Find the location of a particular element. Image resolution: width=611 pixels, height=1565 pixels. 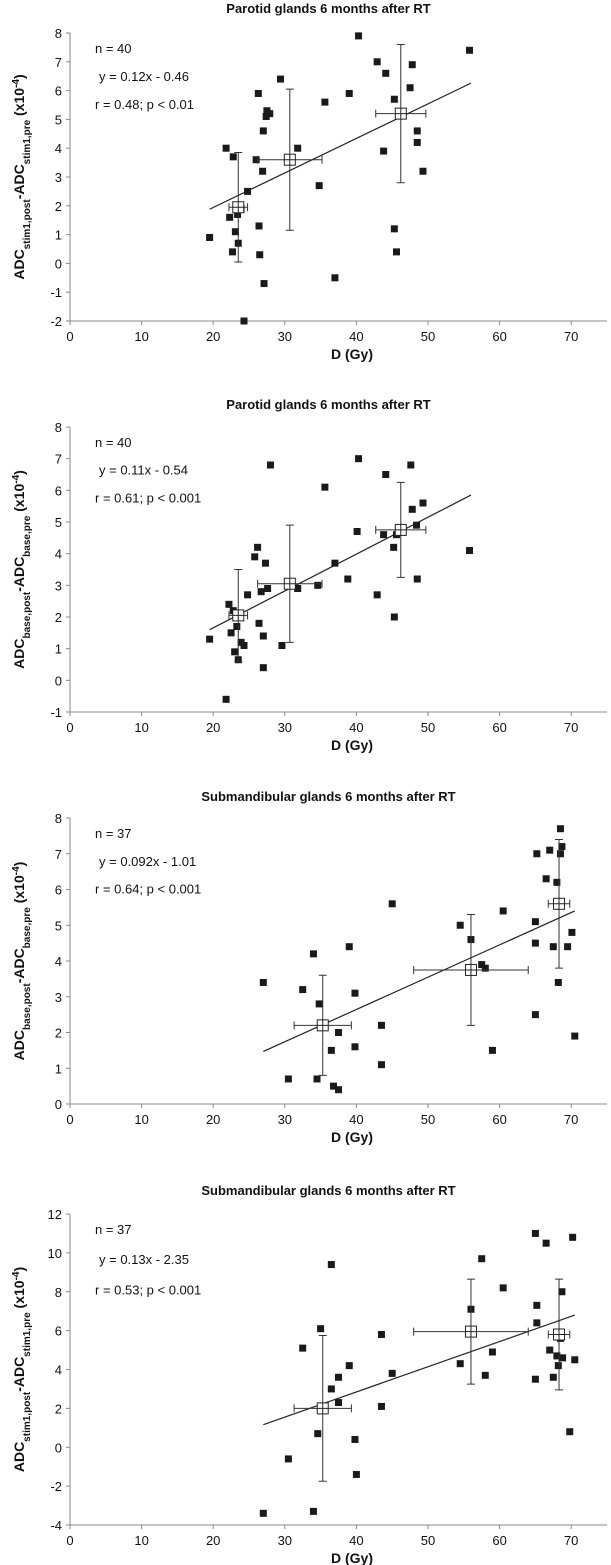

annotation: n = 40 is located at coordinates (113, 48).